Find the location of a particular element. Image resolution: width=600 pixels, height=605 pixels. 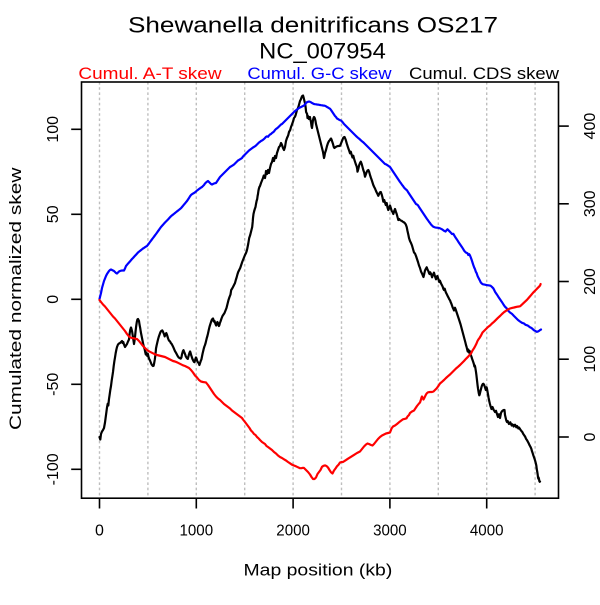

svg-text: -100 is located at coordinates (53, 469).